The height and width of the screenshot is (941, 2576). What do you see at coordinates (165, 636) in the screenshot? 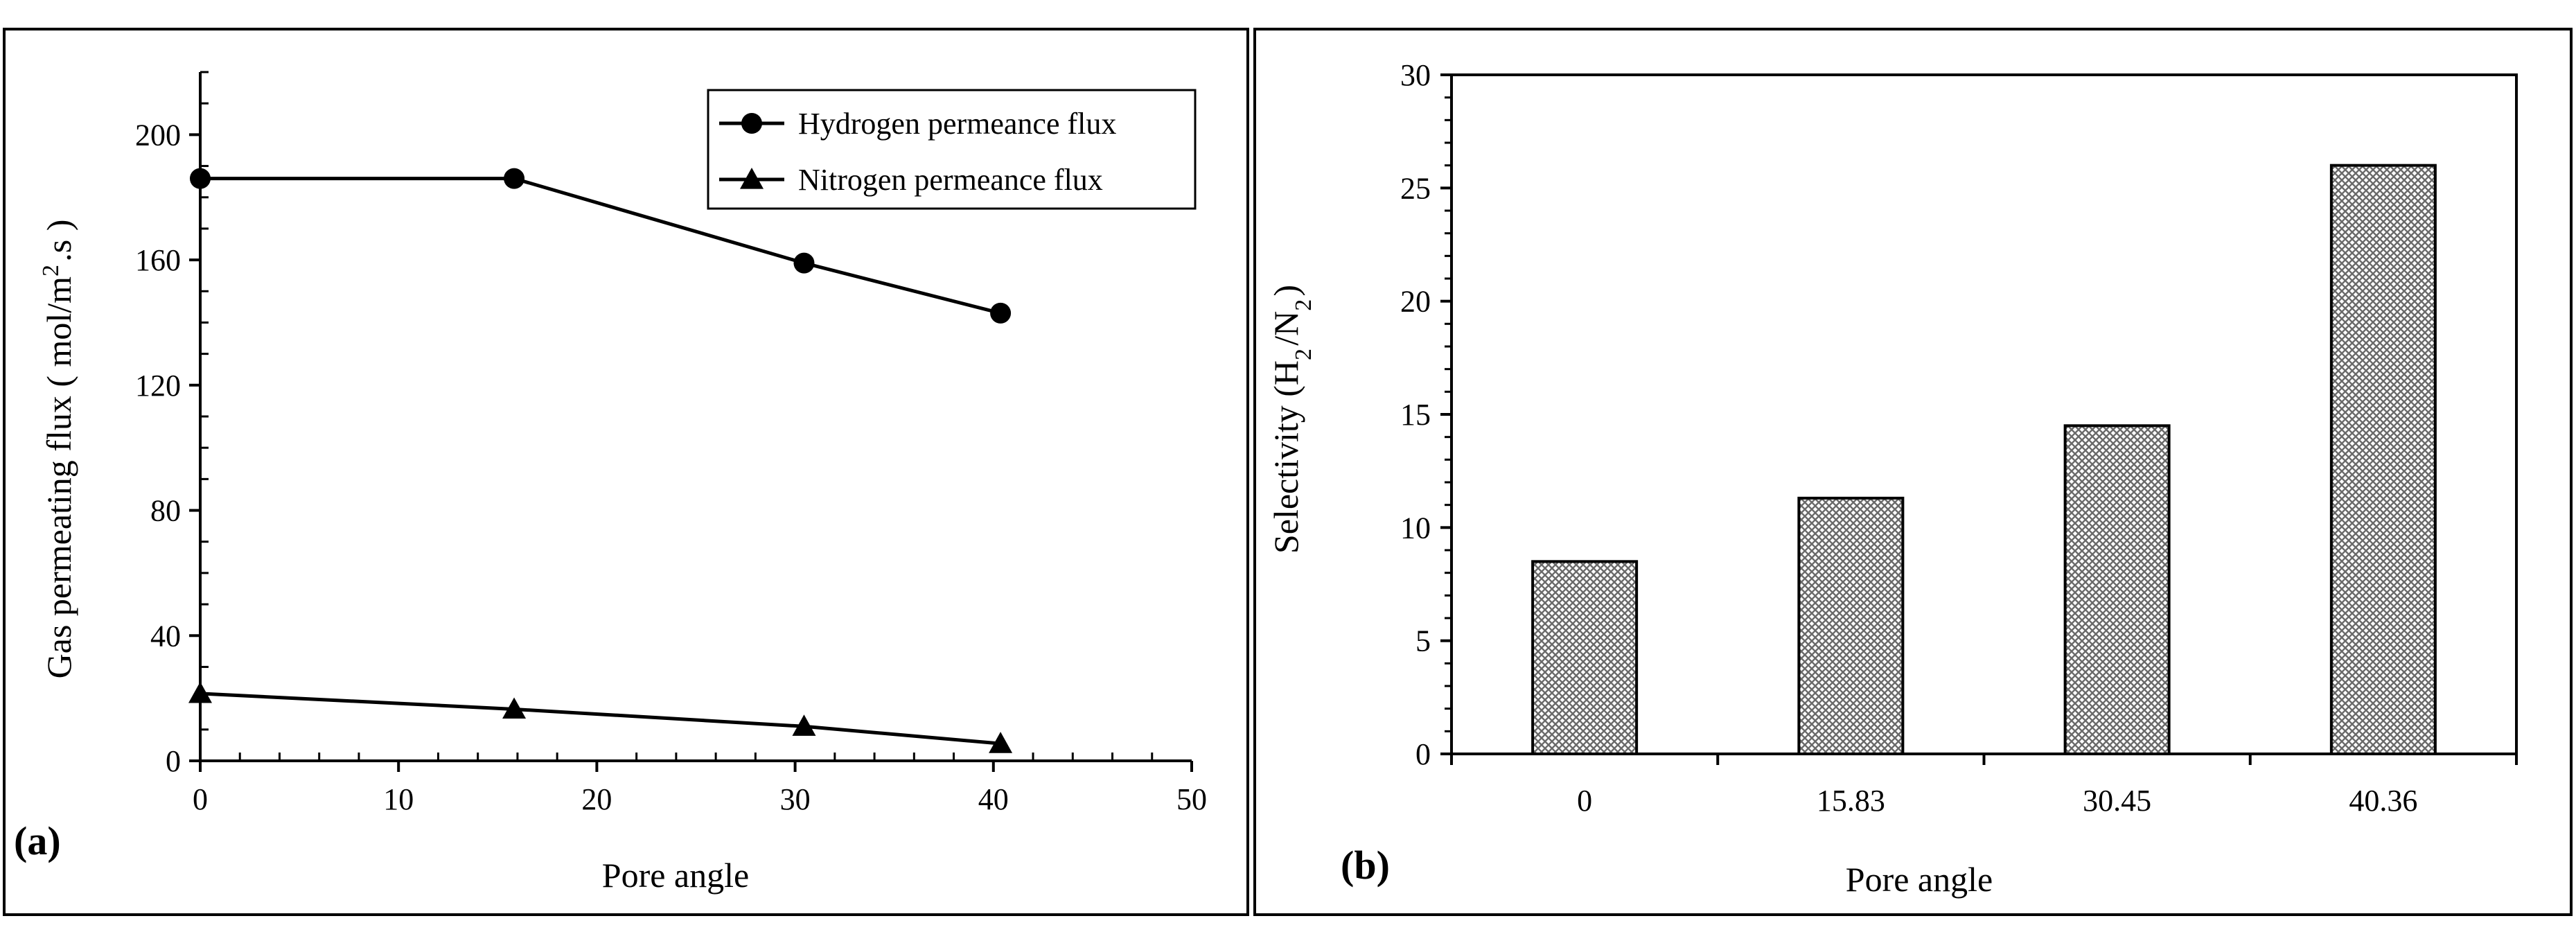
I see `y-tick-label: 40` at bounding box center [165, 636].